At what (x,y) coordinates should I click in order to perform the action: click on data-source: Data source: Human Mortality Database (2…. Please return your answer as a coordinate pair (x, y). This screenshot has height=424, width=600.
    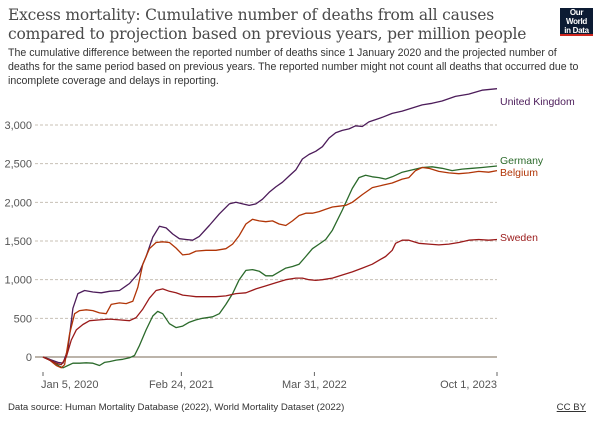
    Looking at the image, I should click on (176, 407).